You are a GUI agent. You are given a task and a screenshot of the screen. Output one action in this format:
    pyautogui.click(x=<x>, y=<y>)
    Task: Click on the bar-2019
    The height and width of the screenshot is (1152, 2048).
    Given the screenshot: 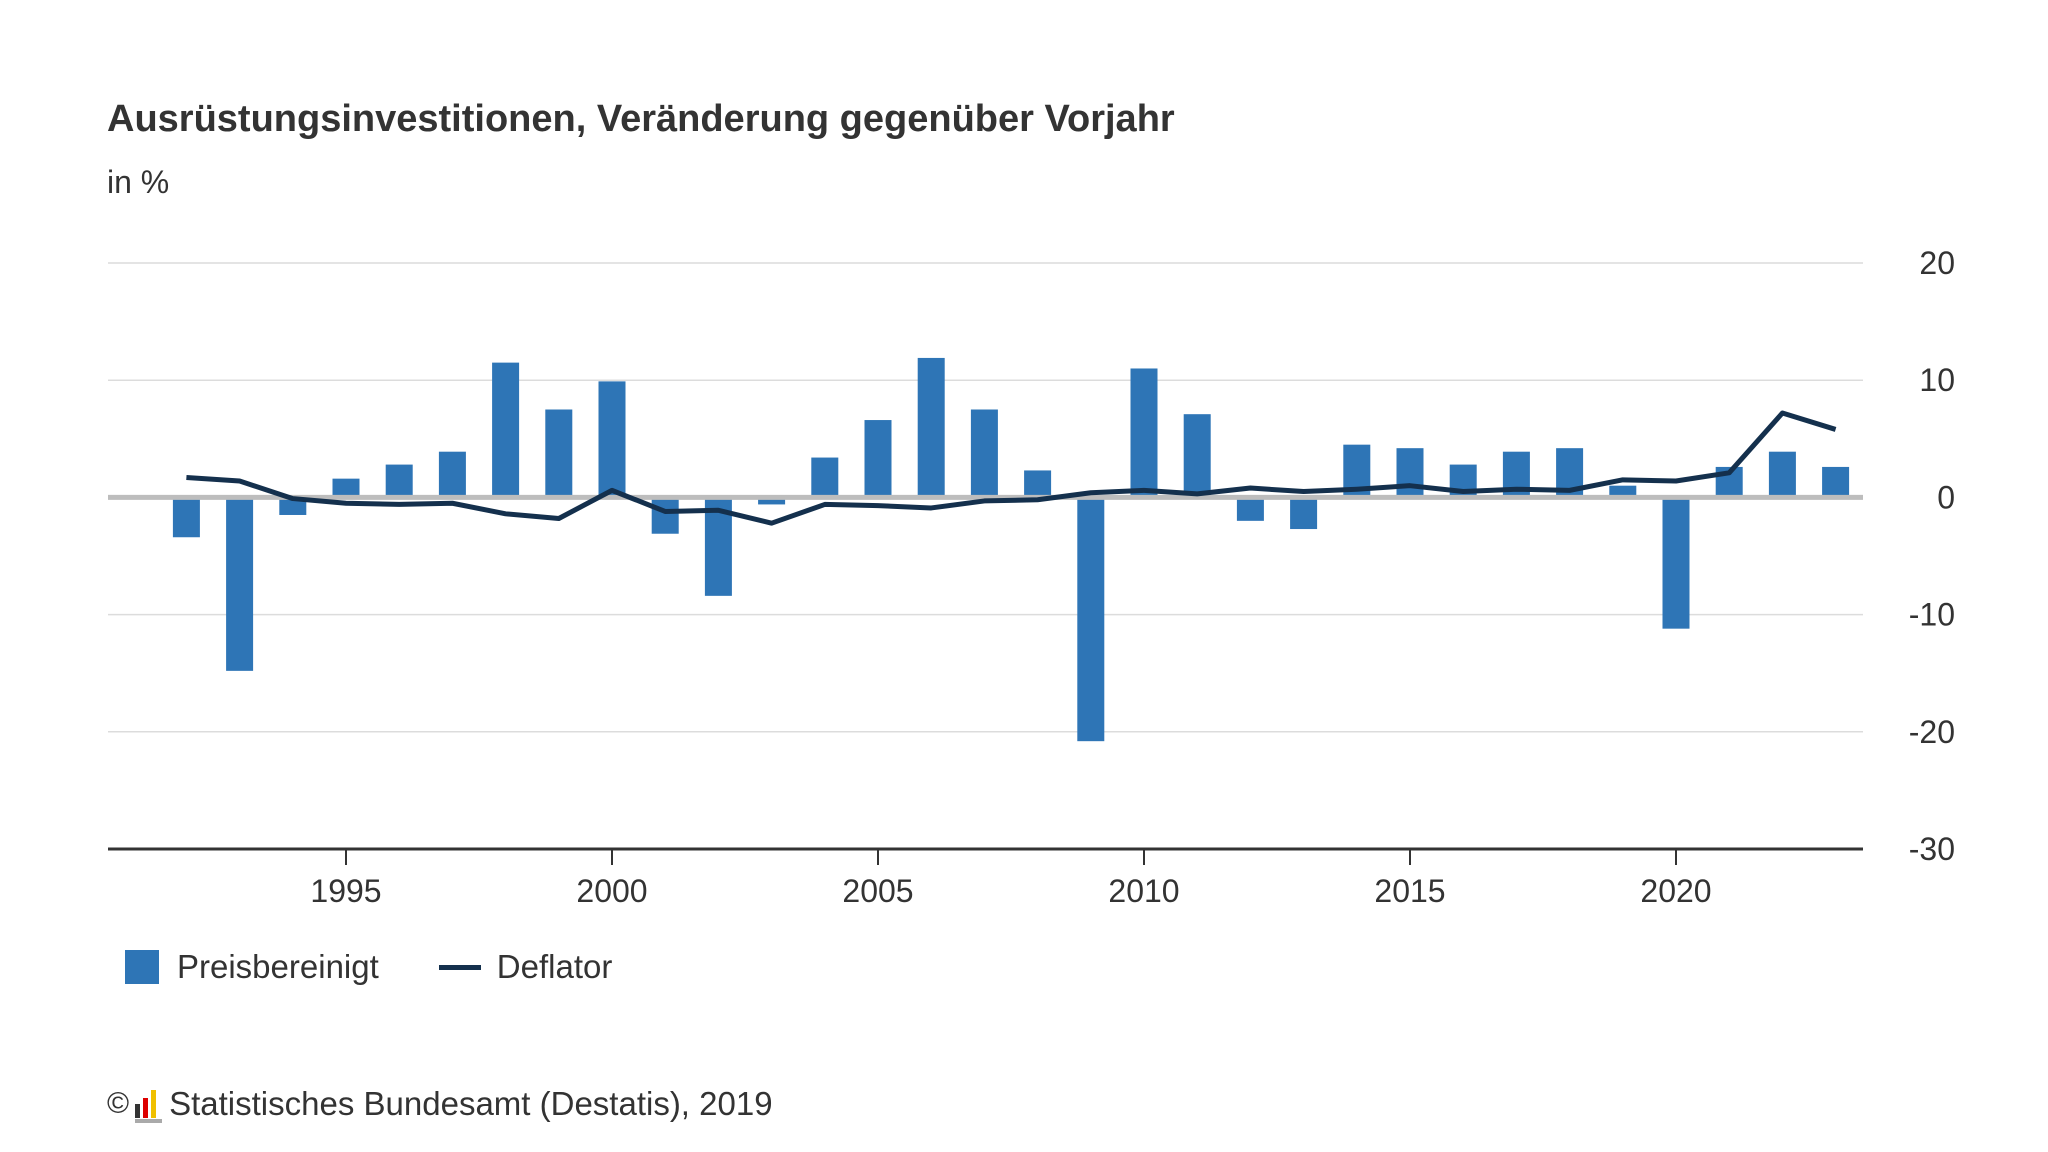 What is the action you would take?
    pyautogui.click(x=1623, y=491)
    